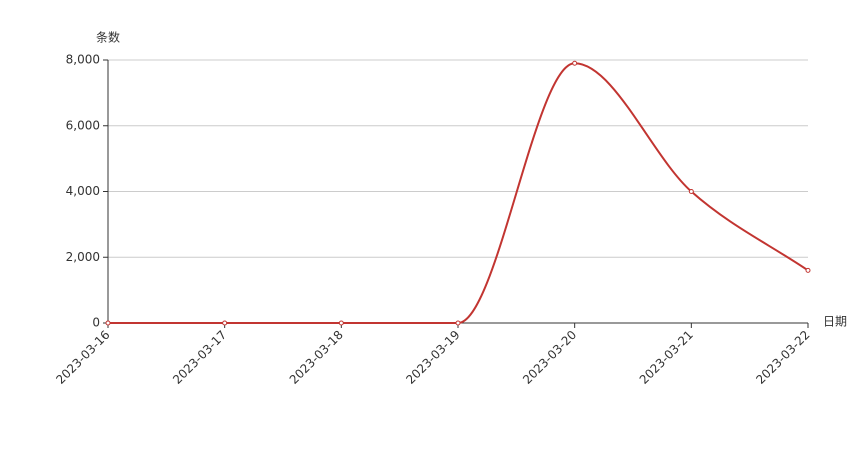  What do you see at coordinates (83, 60) in the screenshot?
I see `y-tick-label: 8,000` at bounding box center [83, 60].